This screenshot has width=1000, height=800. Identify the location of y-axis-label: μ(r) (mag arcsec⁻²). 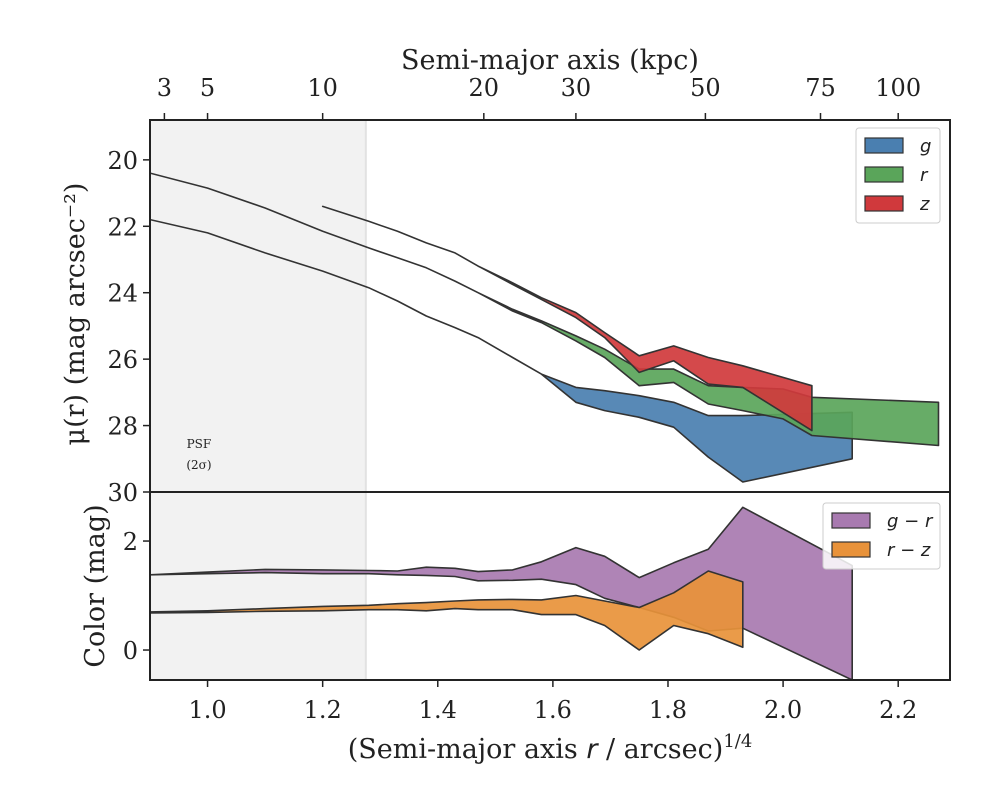
(75, 314).